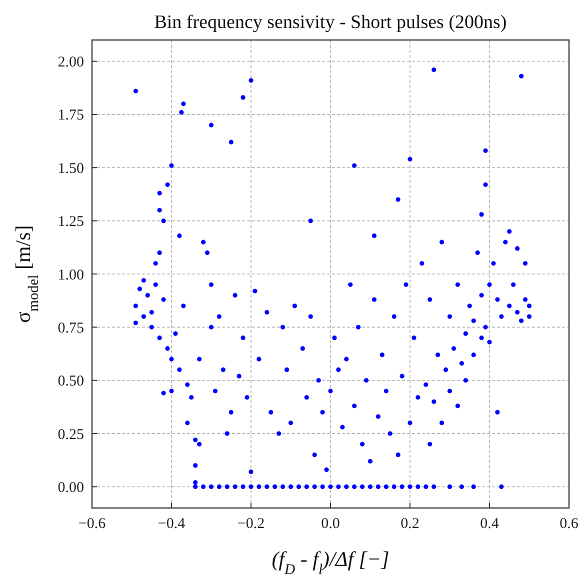  Describe the element at coordinates (490, 524) in the screenshot. I see `x-tick-label: 0.4` at that location.